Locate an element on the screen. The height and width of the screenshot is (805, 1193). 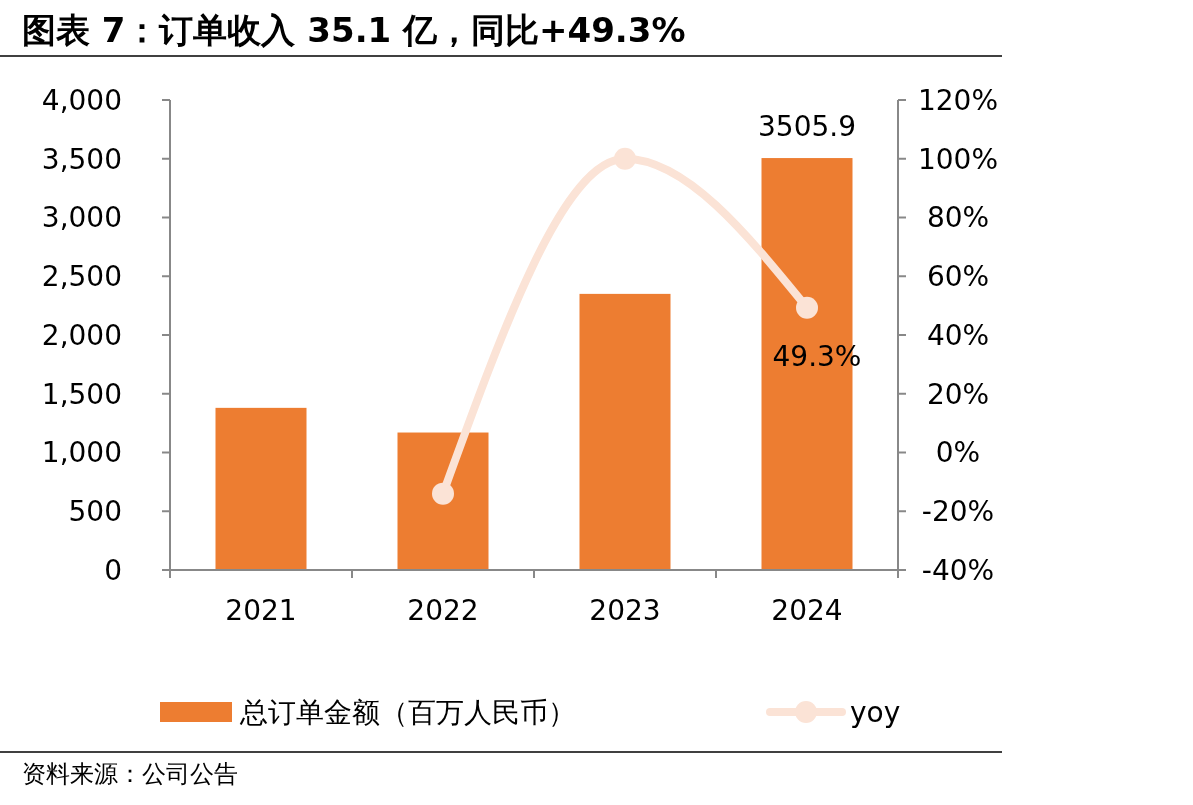
legend-label: 总订单金额（百万人民币） is located at coordinates (407, 712).